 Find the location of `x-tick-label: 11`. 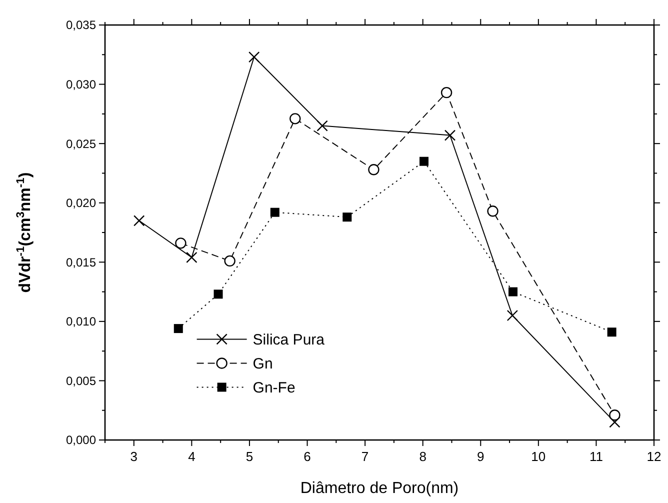

x-tick-label: 11 is located at coordinates (596, 456).